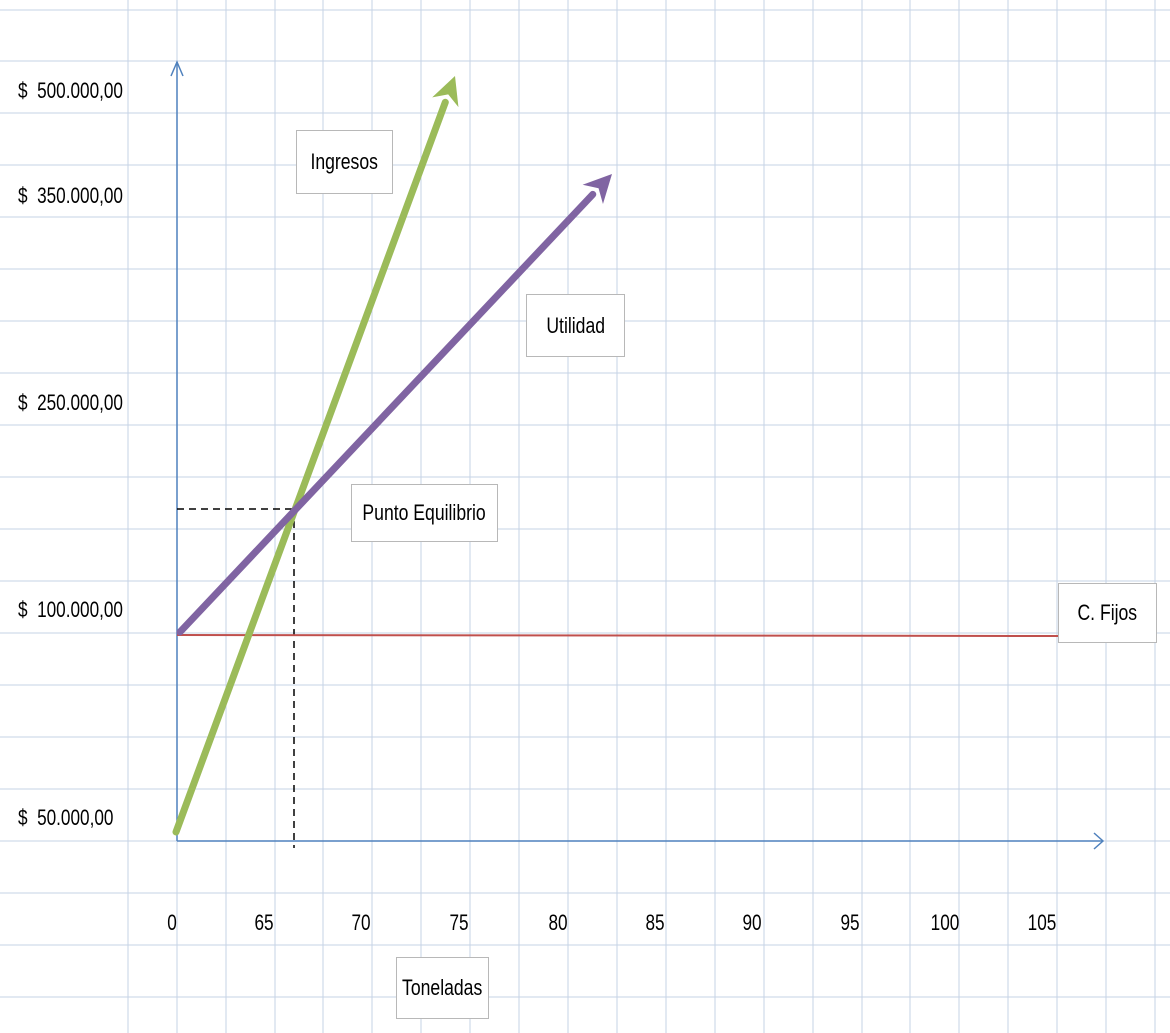 This screenshot has width=1170, height=1033. Describe the element at coordinates (177, 68) in the screenshot. I see `y-axis-arrowhead` at that location.